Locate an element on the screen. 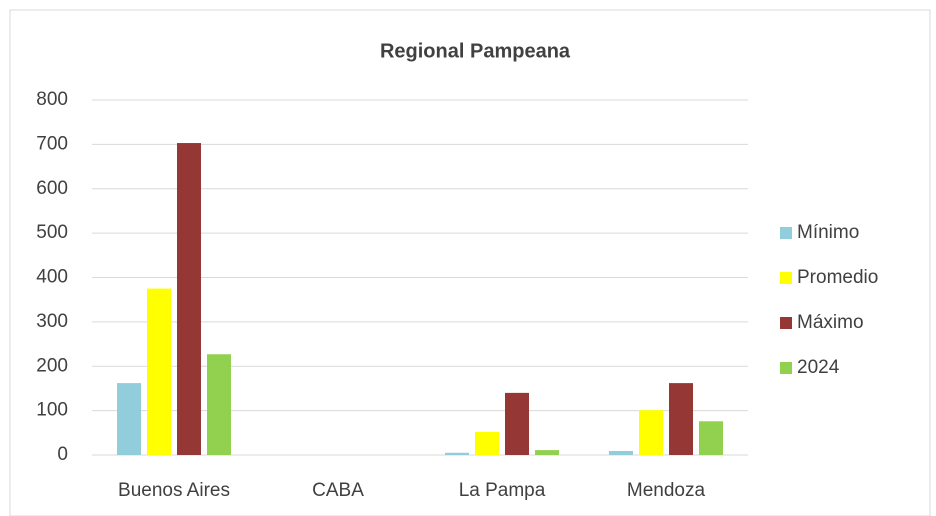  x-tick-label: La Pampa is located at coordinates (502, 490).